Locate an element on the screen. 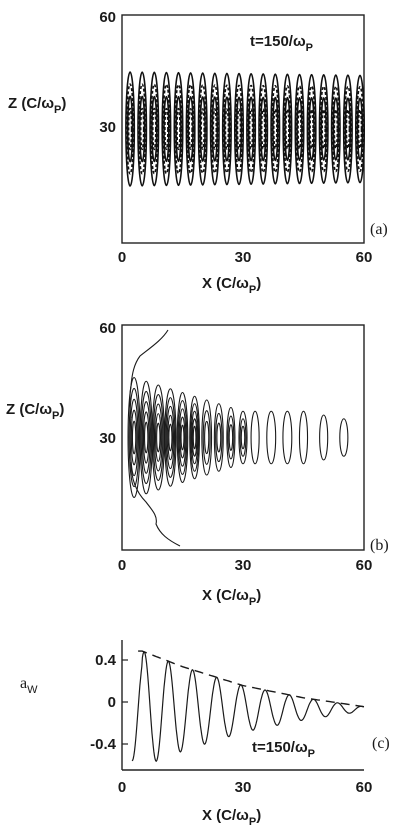 This screenshot has width=406, height=829. panel-c-ytick-neg04: -0.4 is located at coordinates (103, 744).